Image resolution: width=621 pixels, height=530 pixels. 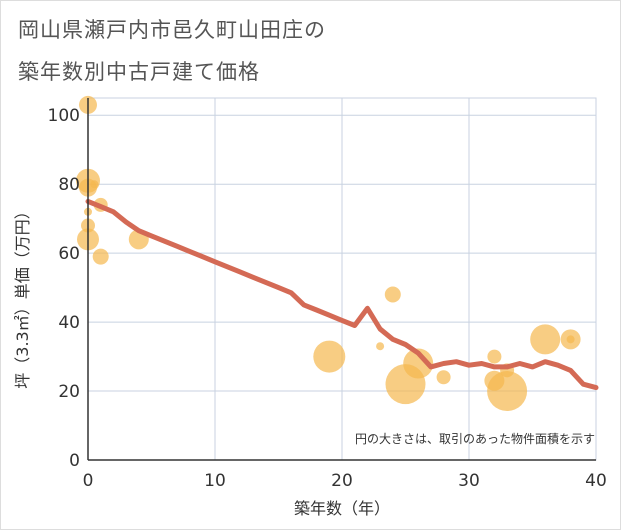 I want to click on y-tick-label: 60, so click(x=69, y=254).